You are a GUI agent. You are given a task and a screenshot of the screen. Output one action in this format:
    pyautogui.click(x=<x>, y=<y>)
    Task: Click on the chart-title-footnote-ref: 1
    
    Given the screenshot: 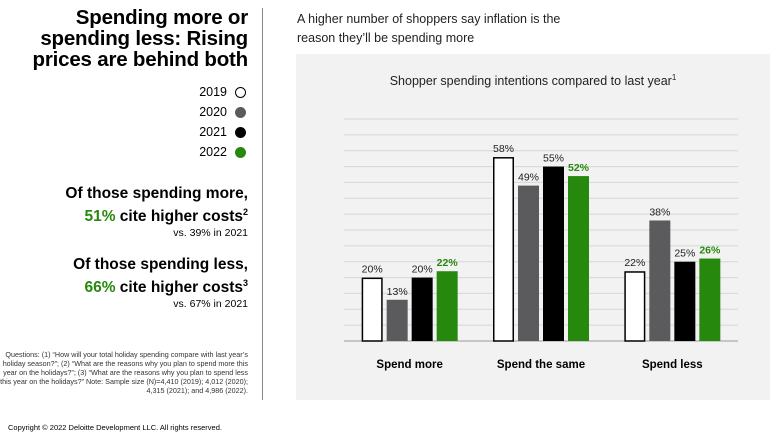 What is the action you would take?
    pyautogui.click(x=674, y=77)
    